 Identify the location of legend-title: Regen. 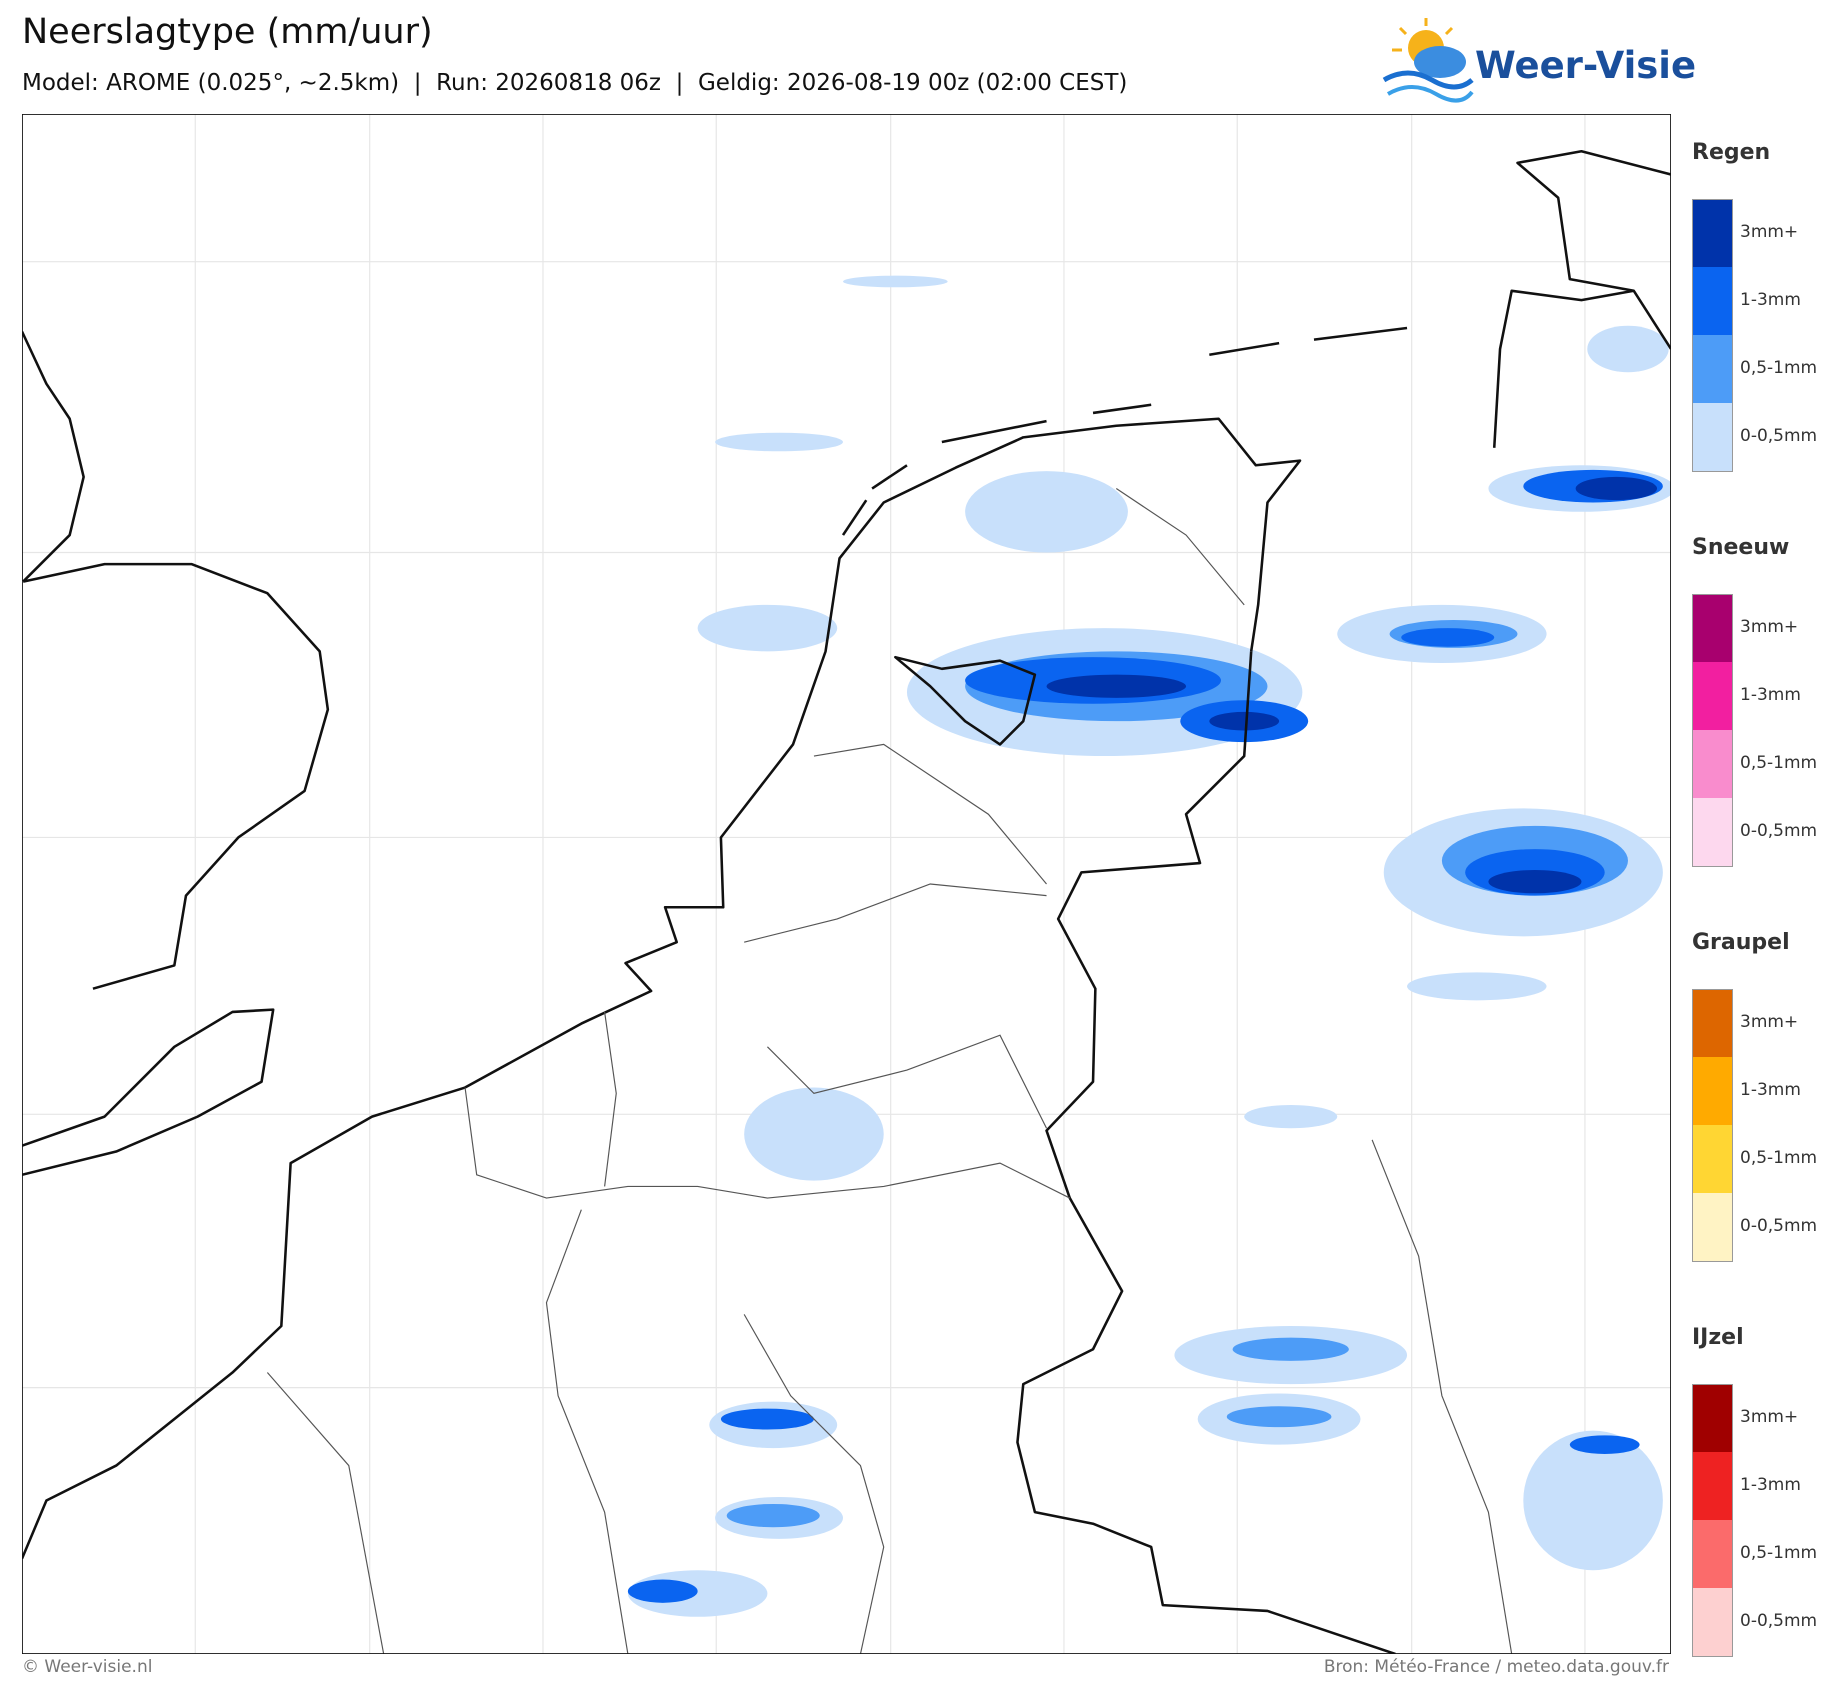
(1731, 152).